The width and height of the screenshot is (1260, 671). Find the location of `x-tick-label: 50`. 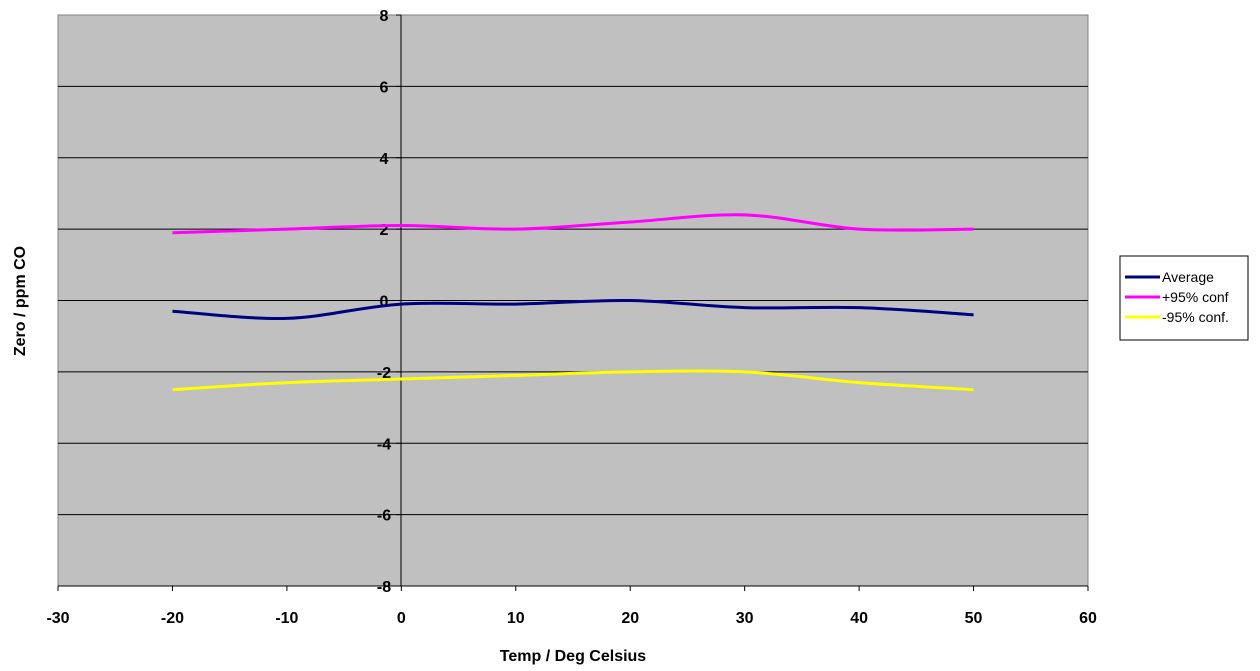

x-tick-label: 50 is located at coordinates (974, 618).